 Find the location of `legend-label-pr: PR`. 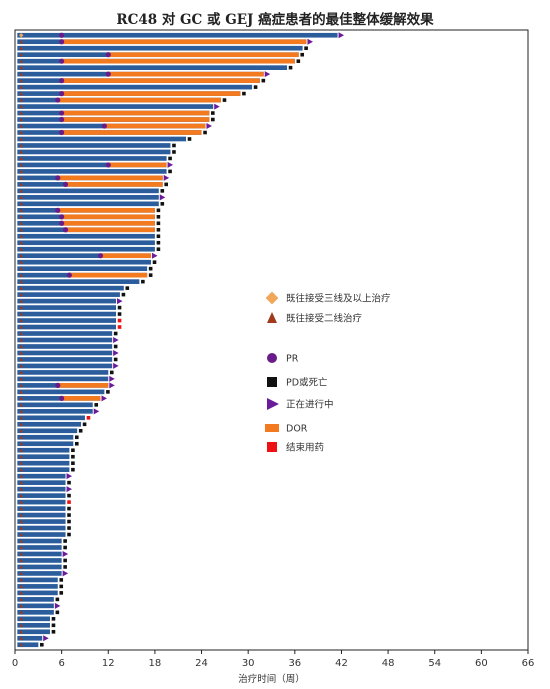

legend-label-pr: PR is located at coordinates (292, 359).